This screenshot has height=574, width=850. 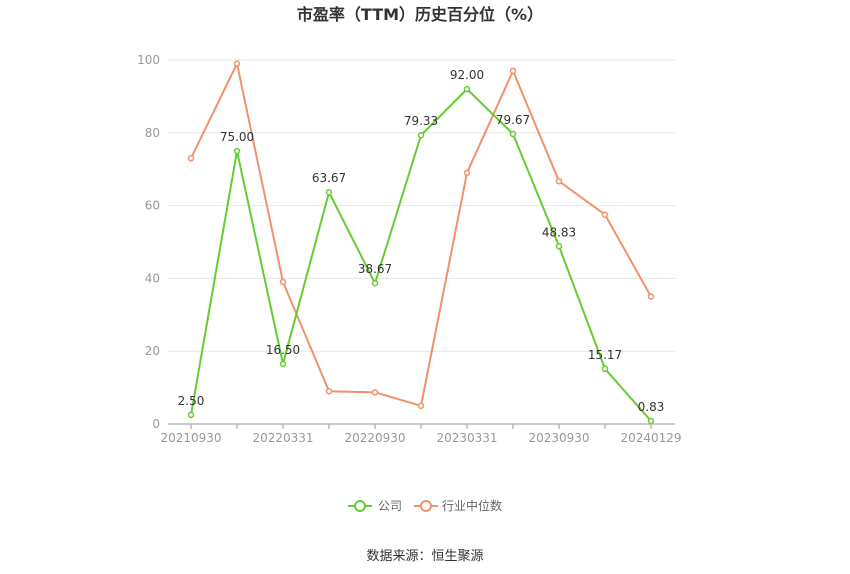 I want to click on x-tick-label: 20230930, so click(x=558, y=438).